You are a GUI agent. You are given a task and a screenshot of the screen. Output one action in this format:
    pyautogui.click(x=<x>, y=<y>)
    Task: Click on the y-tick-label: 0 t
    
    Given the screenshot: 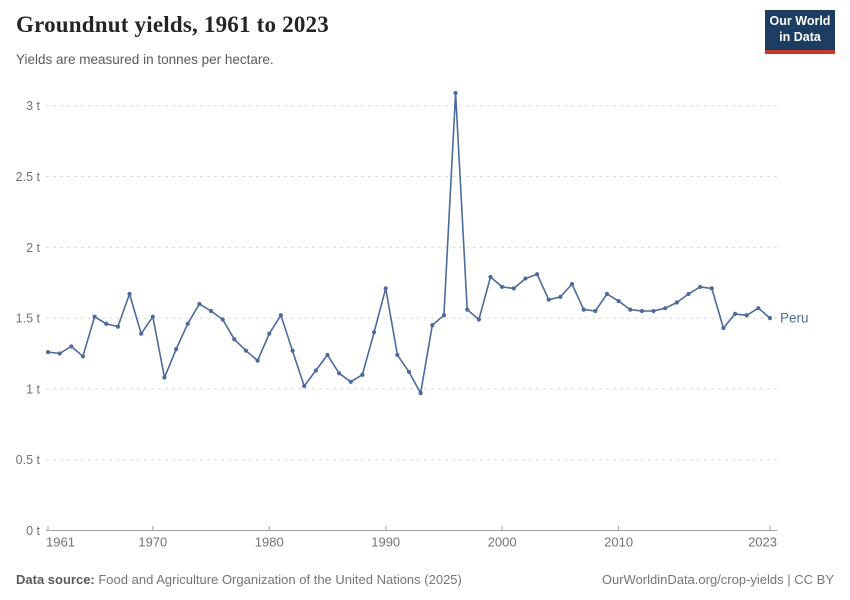 What is the action you would take?
    pyautogui.click(x=33, y=531)
    